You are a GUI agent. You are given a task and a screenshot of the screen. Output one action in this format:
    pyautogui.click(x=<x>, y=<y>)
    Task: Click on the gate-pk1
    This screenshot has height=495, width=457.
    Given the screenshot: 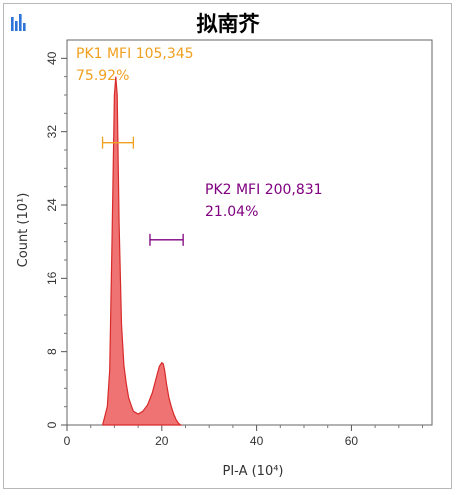 What is the action you would take?
    pyautogui.click(x=118, y=142)
    